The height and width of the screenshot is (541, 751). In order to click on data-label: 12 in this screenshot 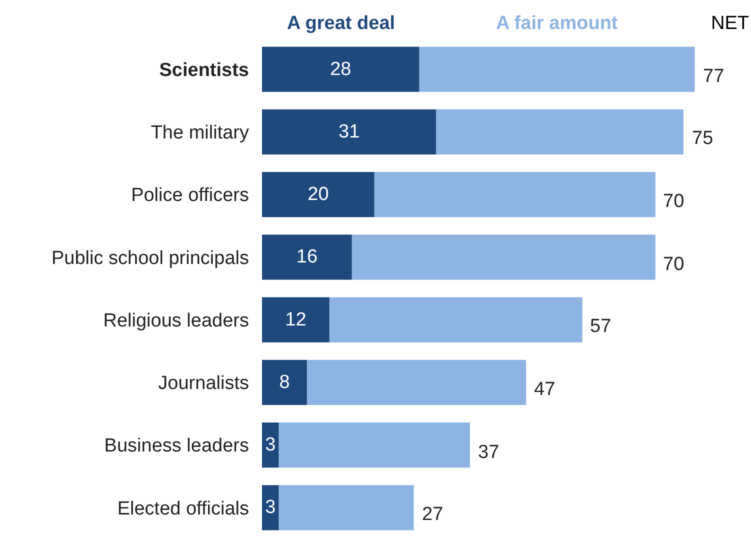, I will do `click(295, 319)`.